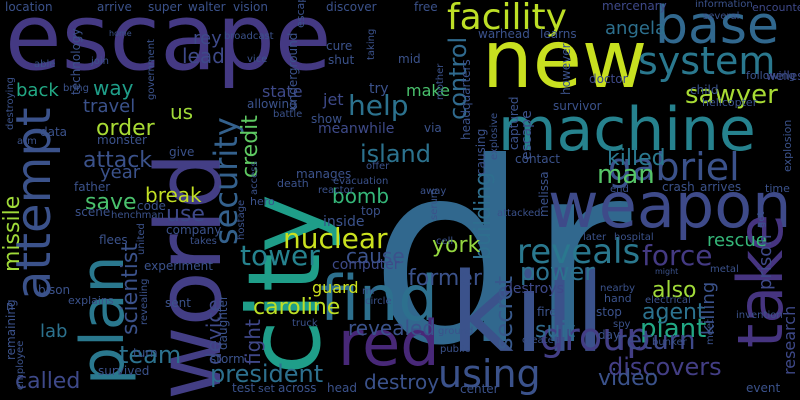 This screenshot has height=400, width=800. What do you see at coordinates (223, 322) in the screenshot?
I see `word-daughter: daughter` at bounding box center [223, 322].